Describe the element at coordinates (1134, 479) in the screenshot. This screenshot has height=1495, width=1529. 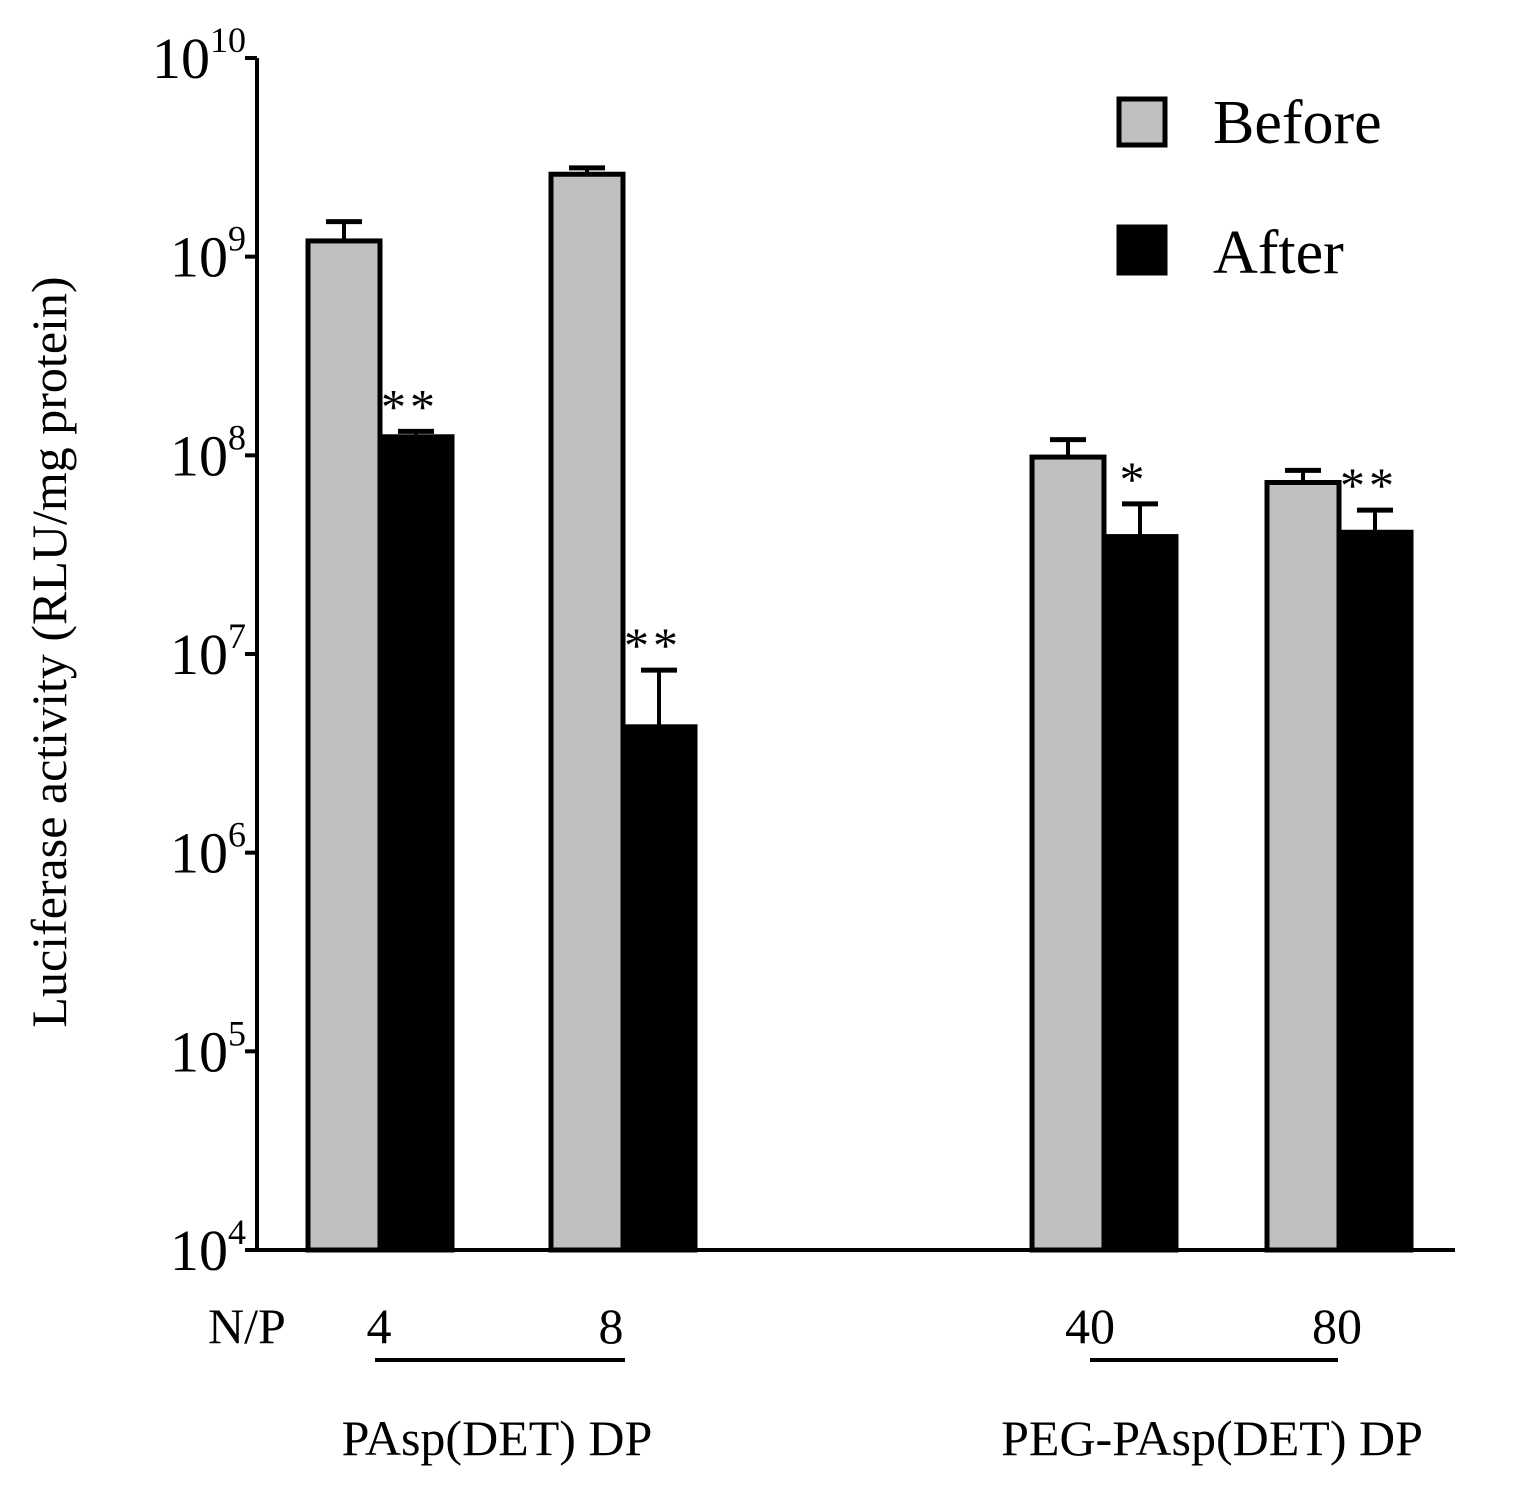
I see `significance-40: *` at that location.